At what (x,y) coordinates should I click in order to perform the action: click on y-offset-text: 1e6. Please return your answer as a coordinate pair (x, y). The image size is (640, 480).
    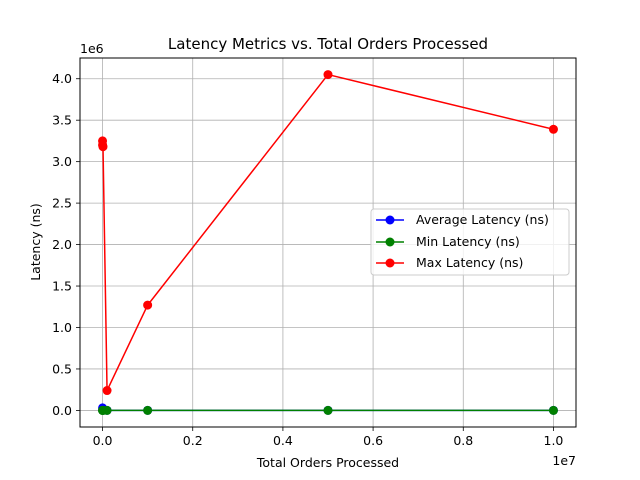
    Looking at the image, I should click on (92, 48).